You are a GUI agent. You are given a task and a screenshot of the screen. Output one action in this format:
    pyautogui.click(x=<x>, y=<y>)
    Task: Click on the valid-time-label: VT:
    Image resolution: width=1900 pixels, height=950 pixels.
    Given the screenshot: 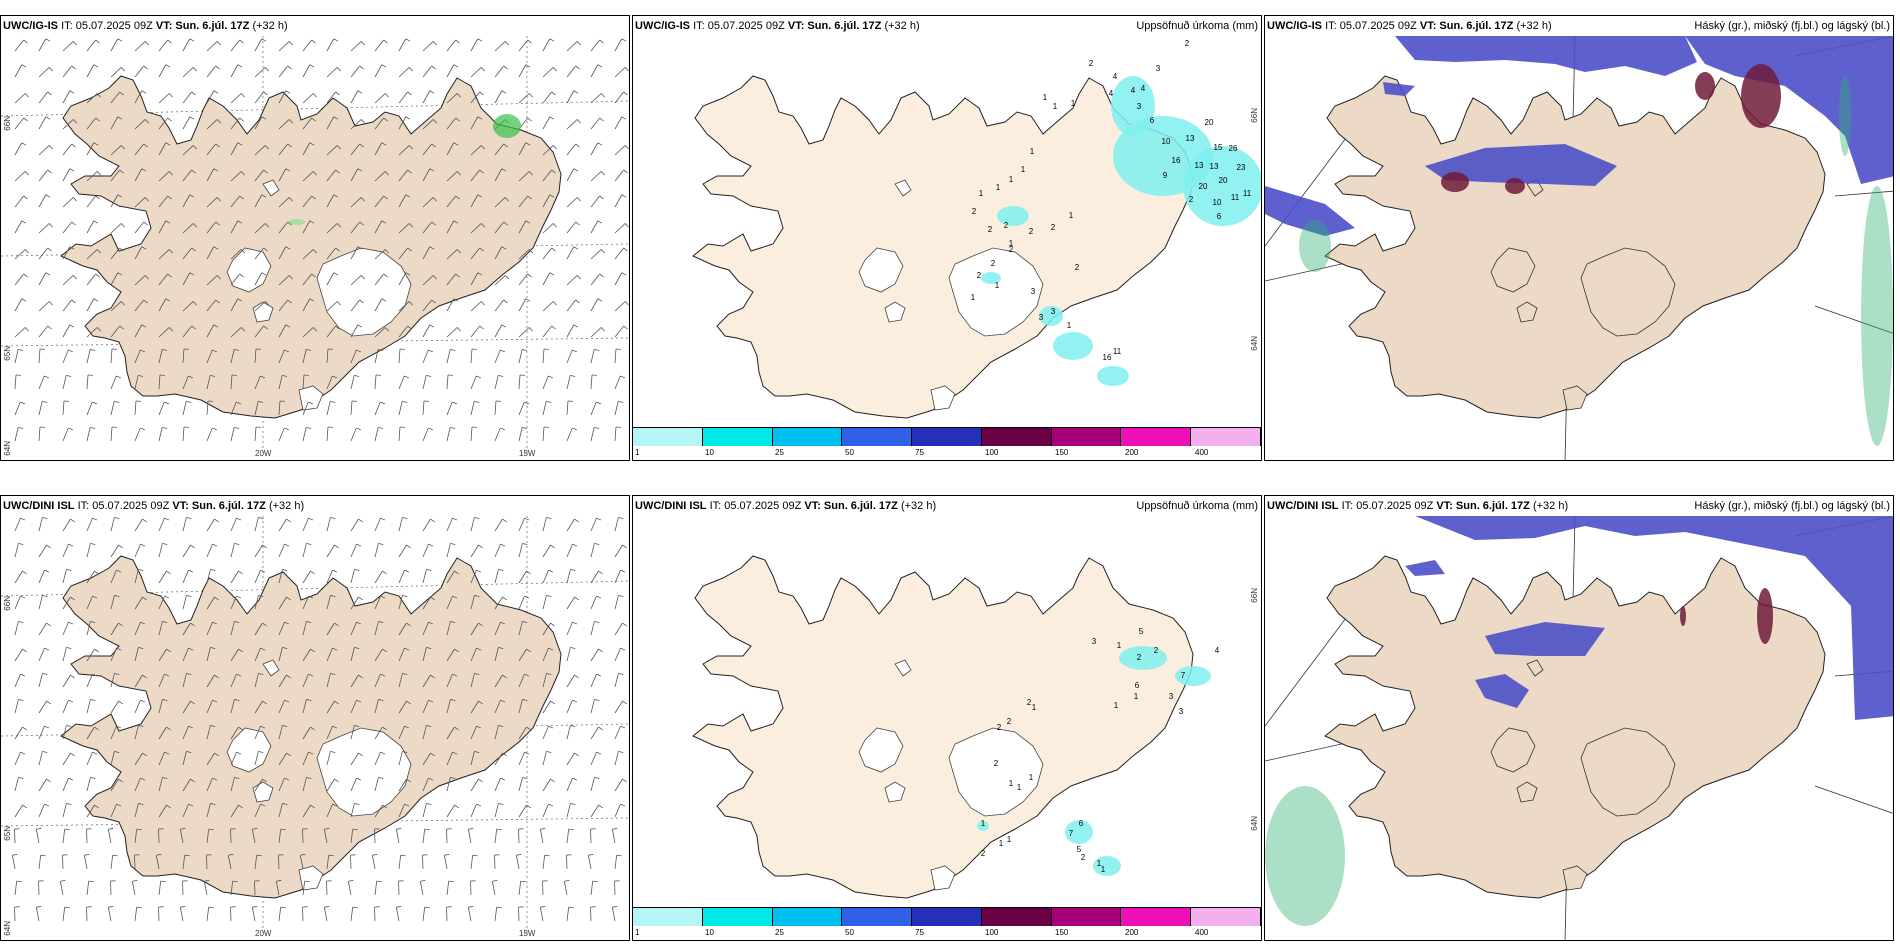 What is the action you would take?
    pyautogui.click(x=812, y=506)
    